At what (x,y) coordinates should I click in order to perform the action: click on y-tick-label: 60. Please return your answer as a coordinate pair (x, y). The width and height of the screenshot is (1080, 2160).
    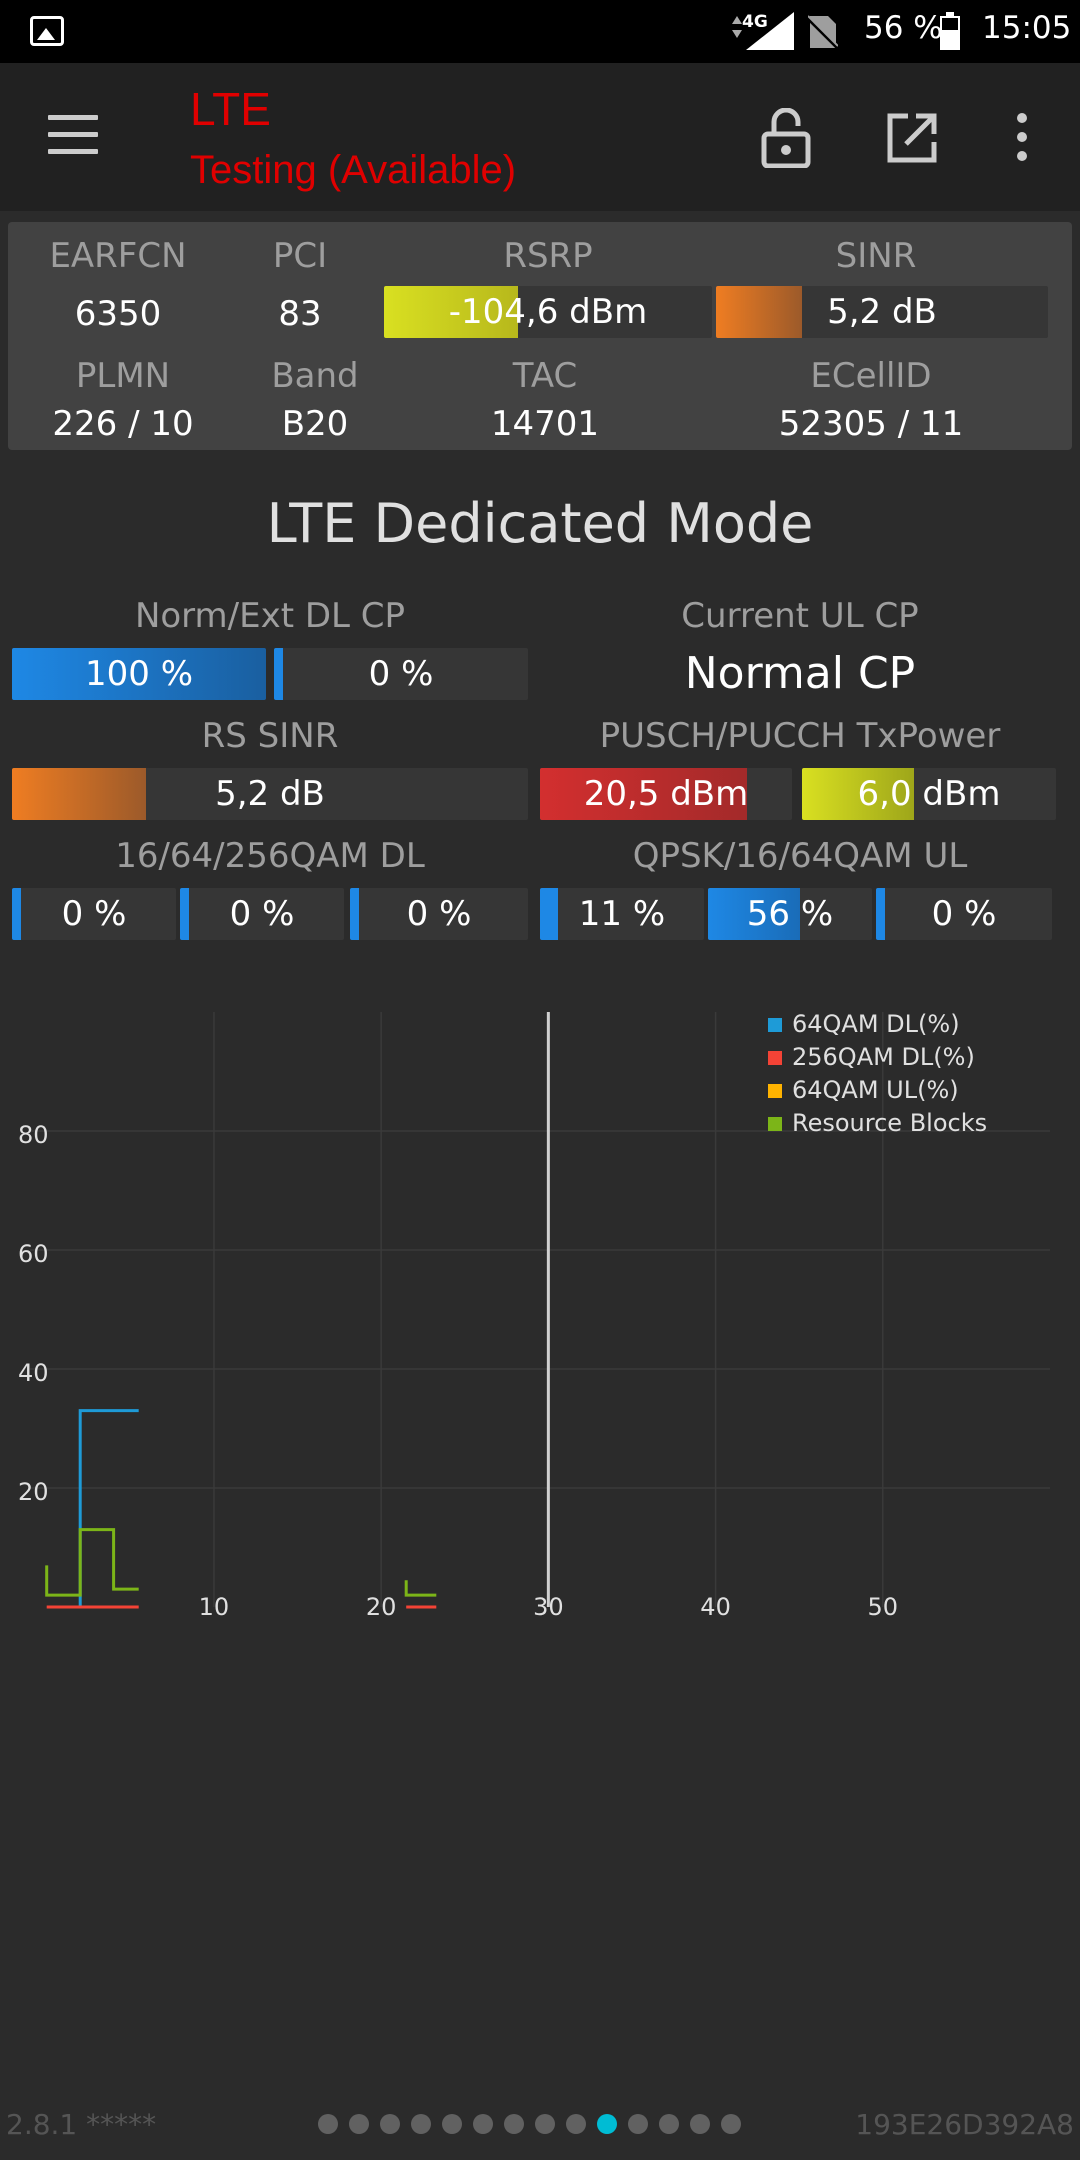
    Looking at the image, I should click on (33, 1254).